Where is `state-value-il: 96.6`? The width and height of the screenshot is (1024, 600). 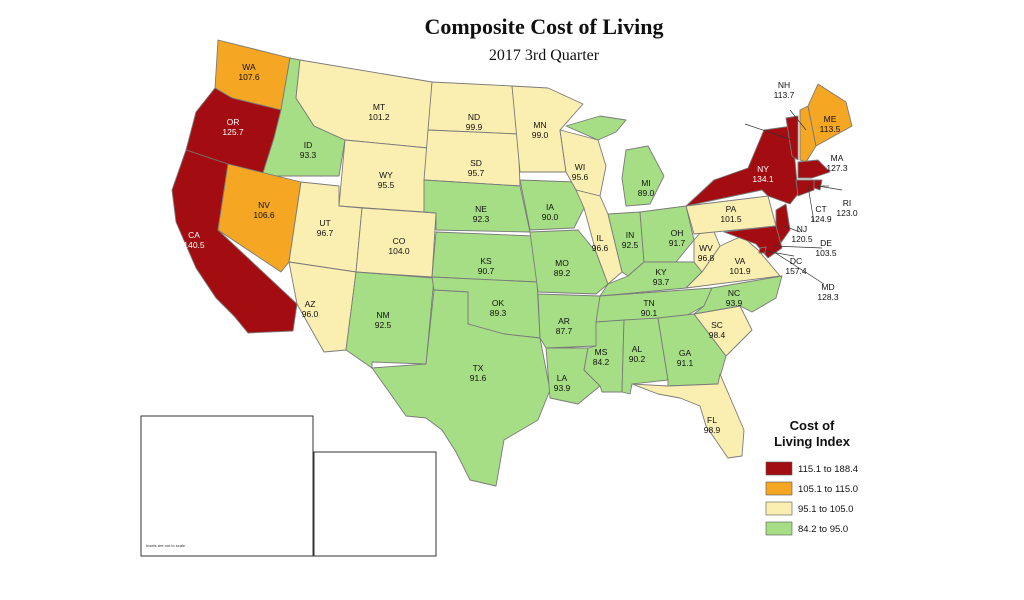 state-value-il: 96.6 is located at coordinates (600, 248).